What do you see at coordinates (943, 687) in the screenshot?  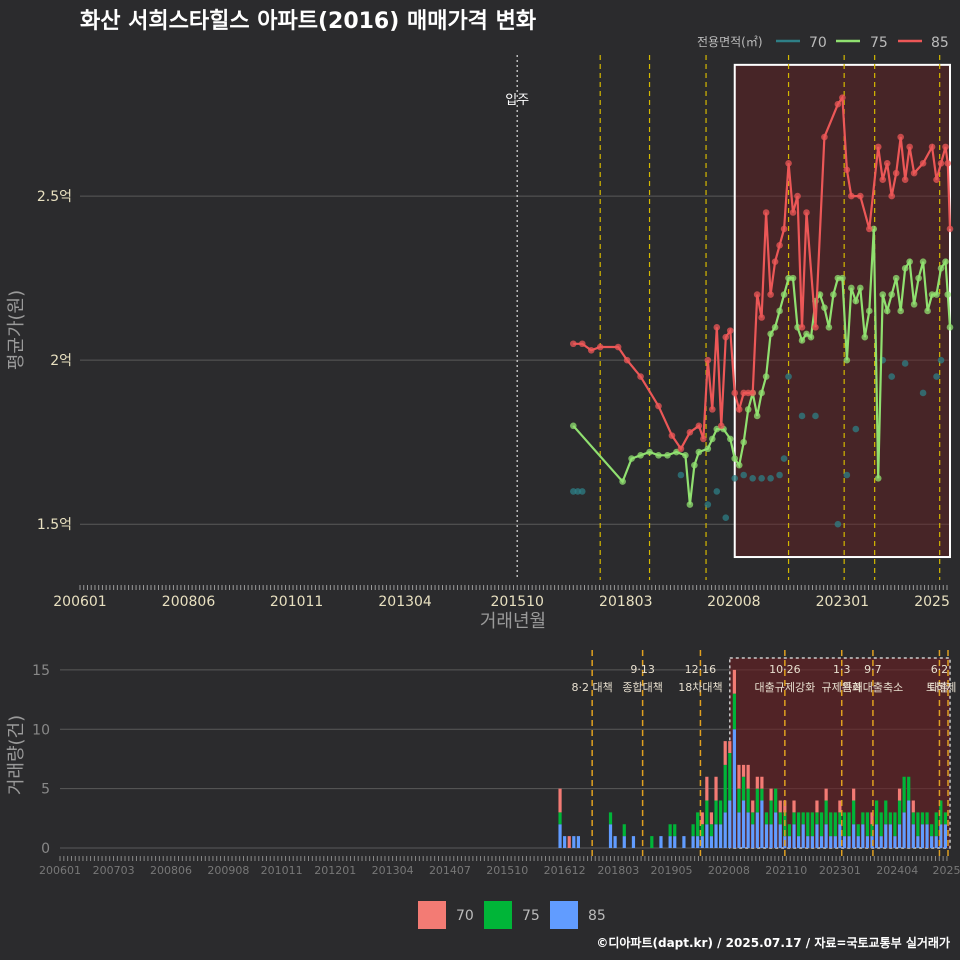 I see `policy-label: 토허제 해` at bounding box center [943, 687].